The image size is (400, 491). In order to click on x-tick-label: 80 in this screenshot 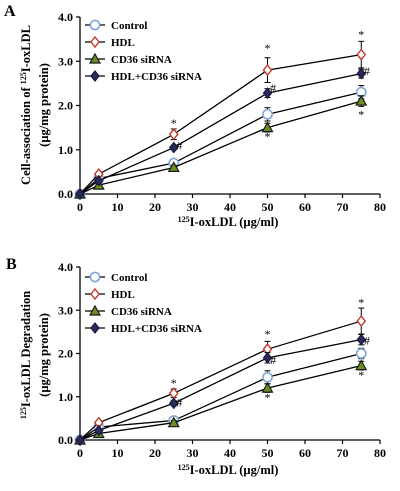, I will do `click(380, 453)`.